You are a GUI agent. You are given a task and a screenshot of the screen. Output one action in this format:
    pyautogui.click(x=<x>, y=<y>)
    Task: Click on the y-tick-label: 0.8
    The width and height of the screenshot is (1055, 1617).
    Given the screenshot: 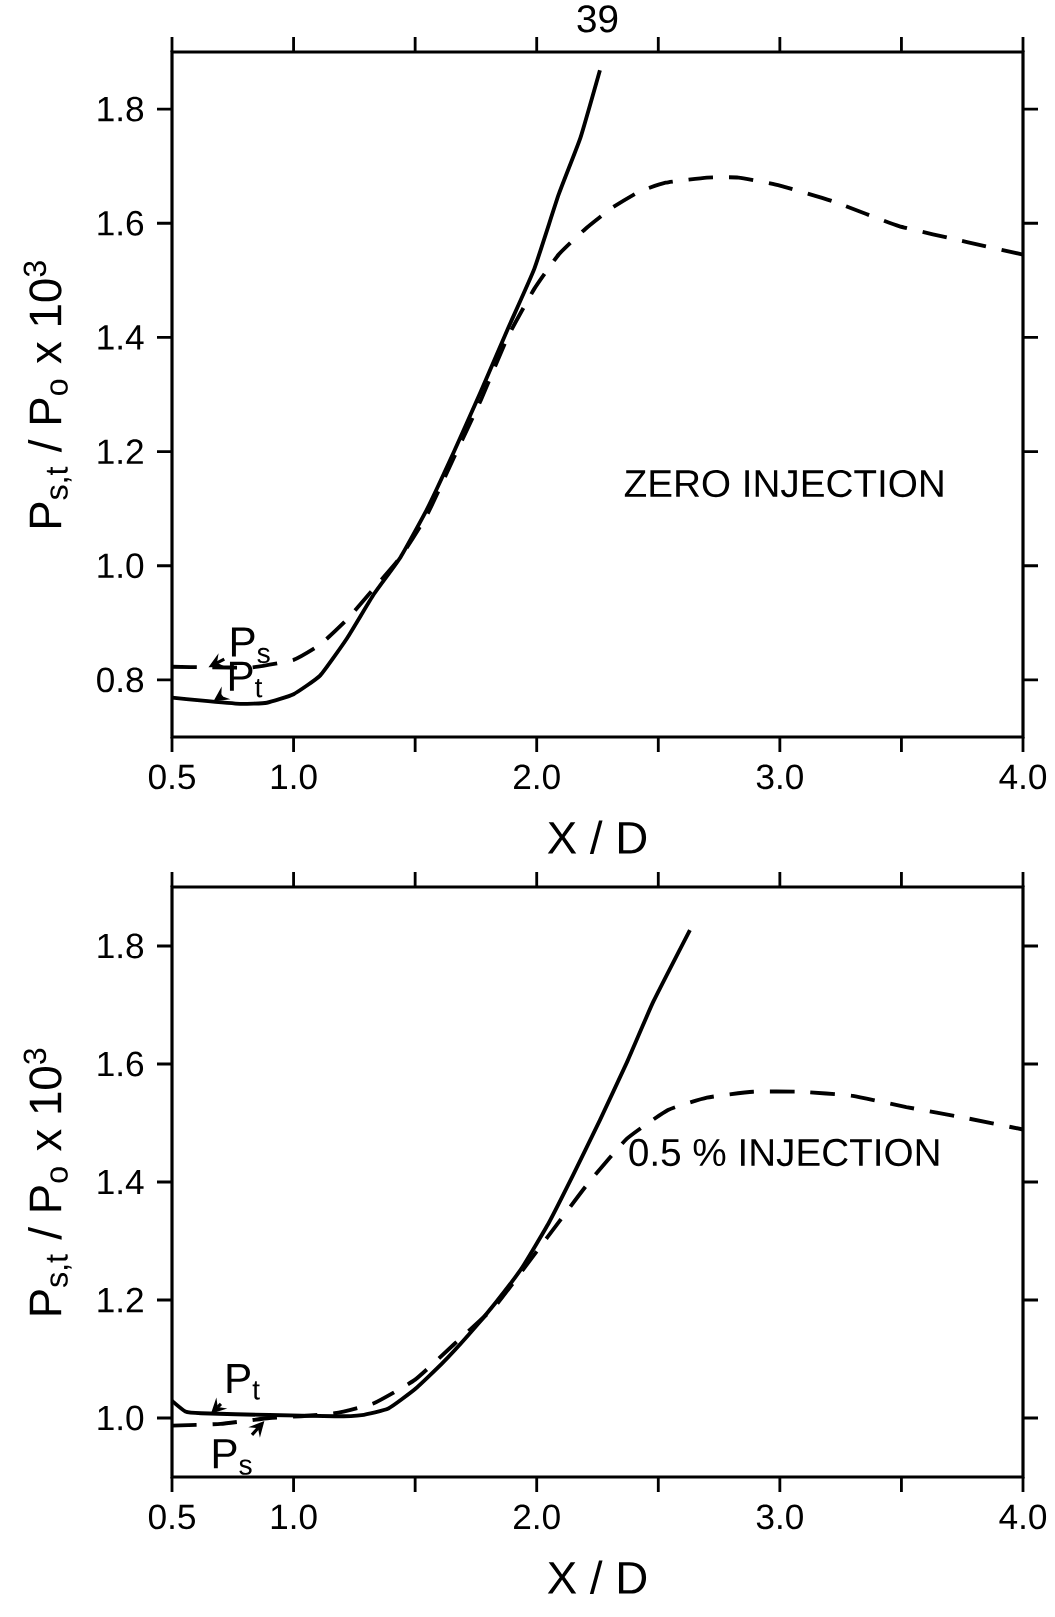 What is the action you would take?
    pyautogui.click(x=120, y=680)
    